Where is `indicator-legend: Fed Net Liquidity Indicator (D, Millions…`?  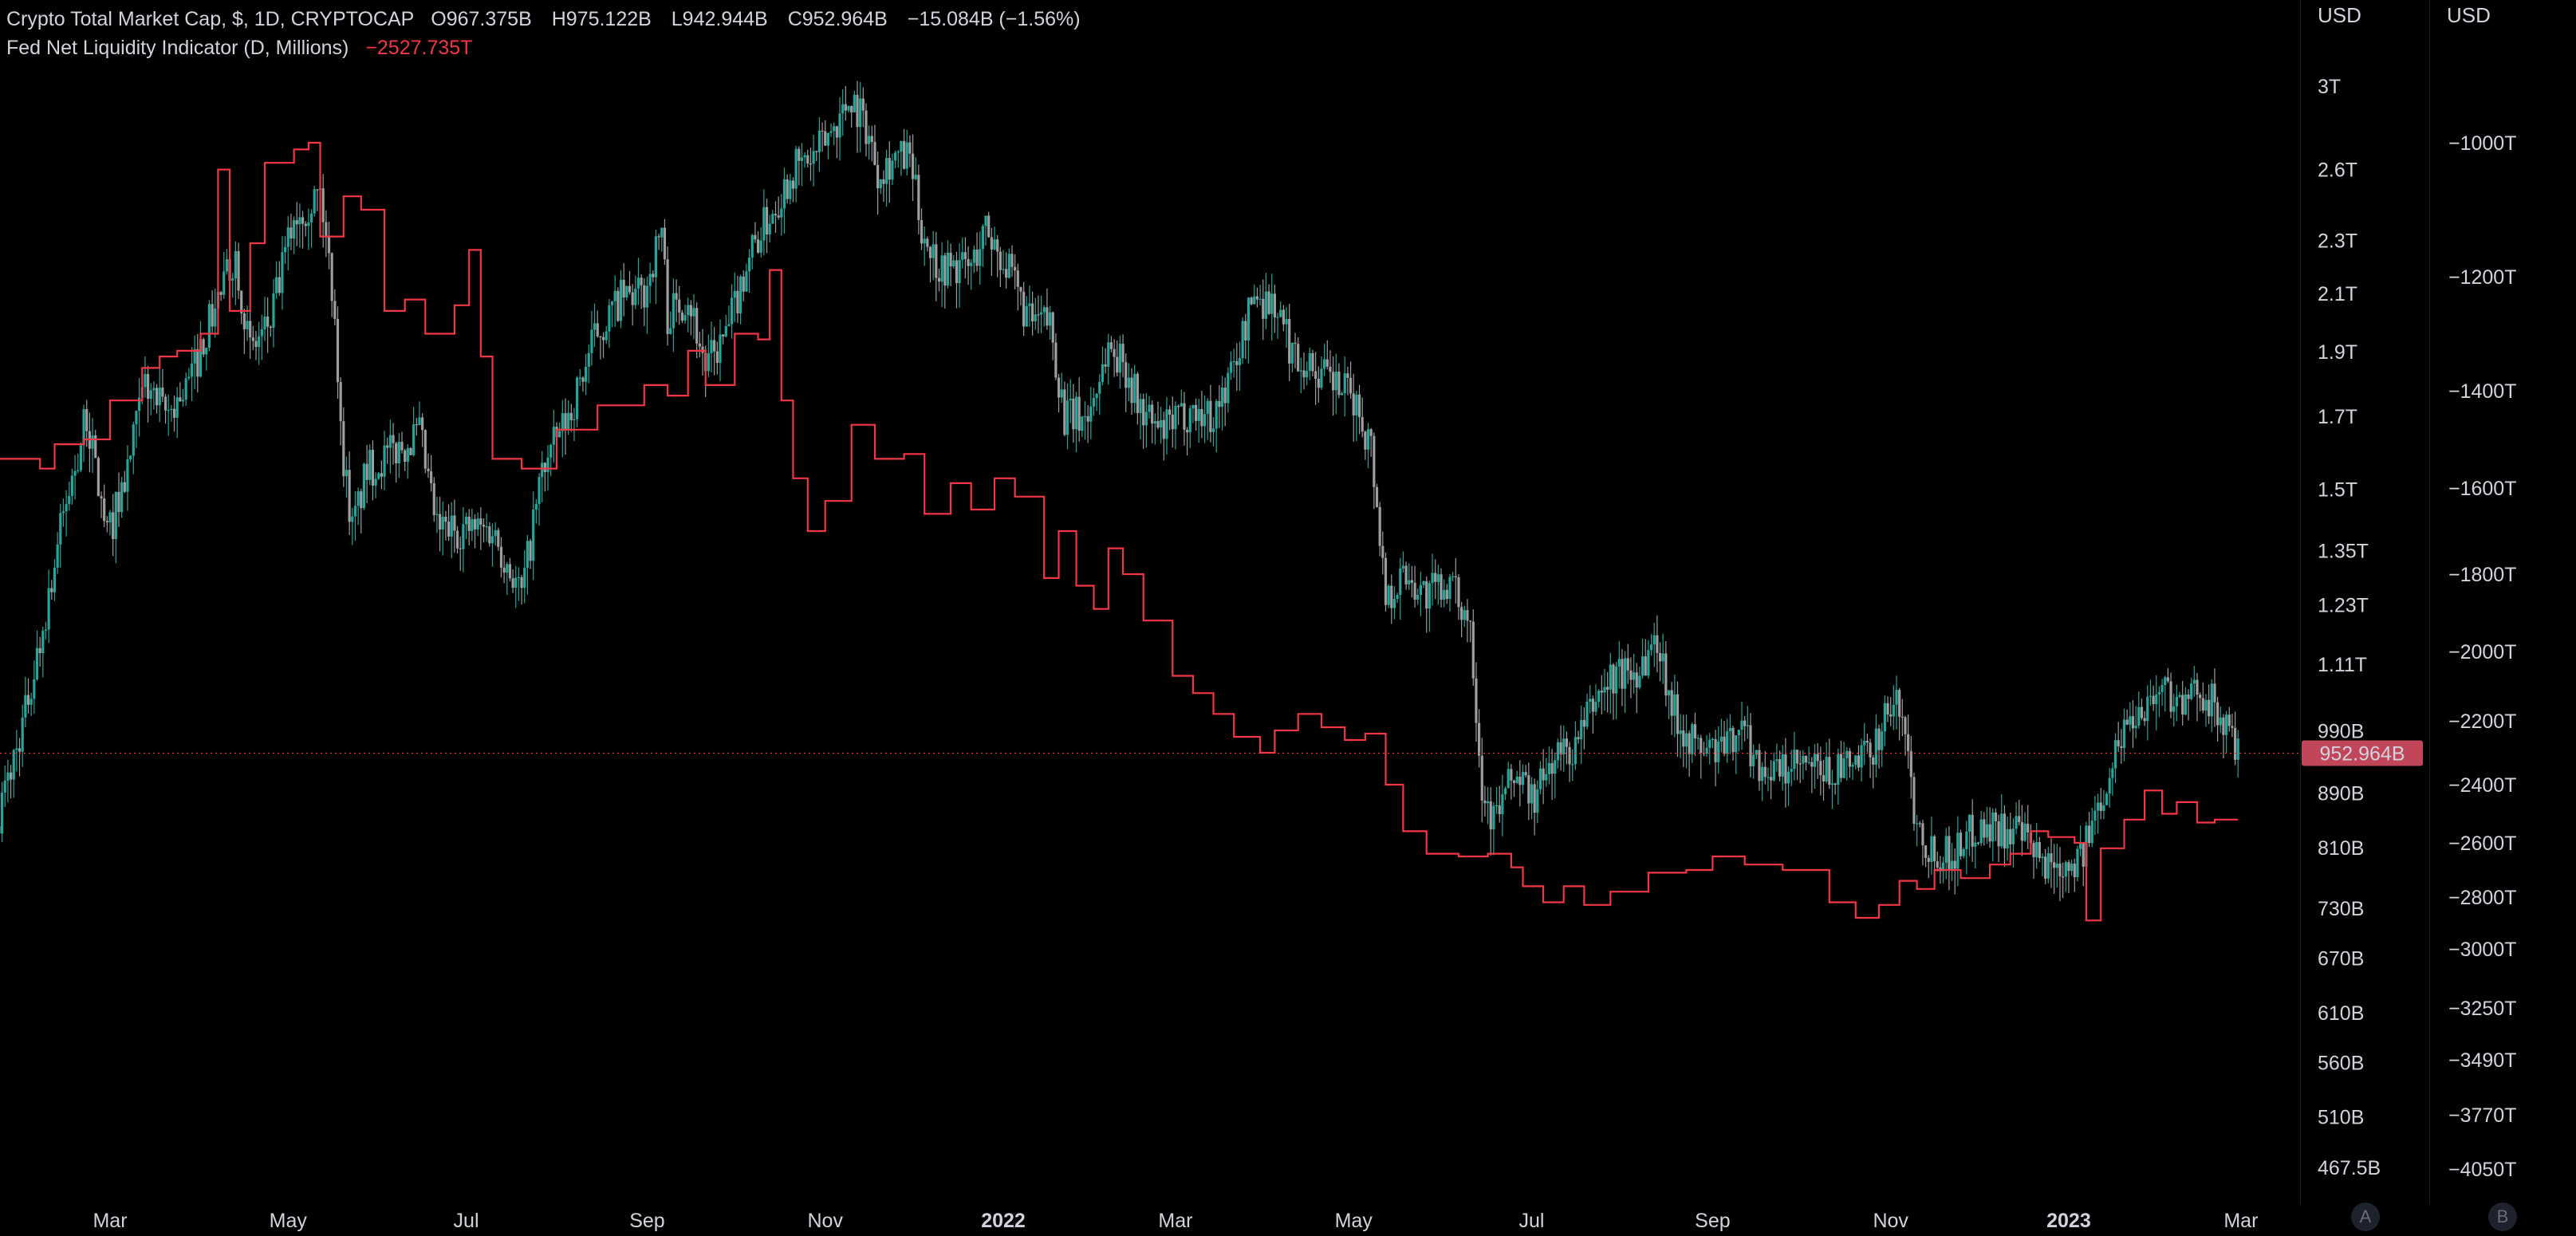
indicator-legend: Fed Net Liquidity Indicator (D, Millions… is located at coordinates (549, 47).